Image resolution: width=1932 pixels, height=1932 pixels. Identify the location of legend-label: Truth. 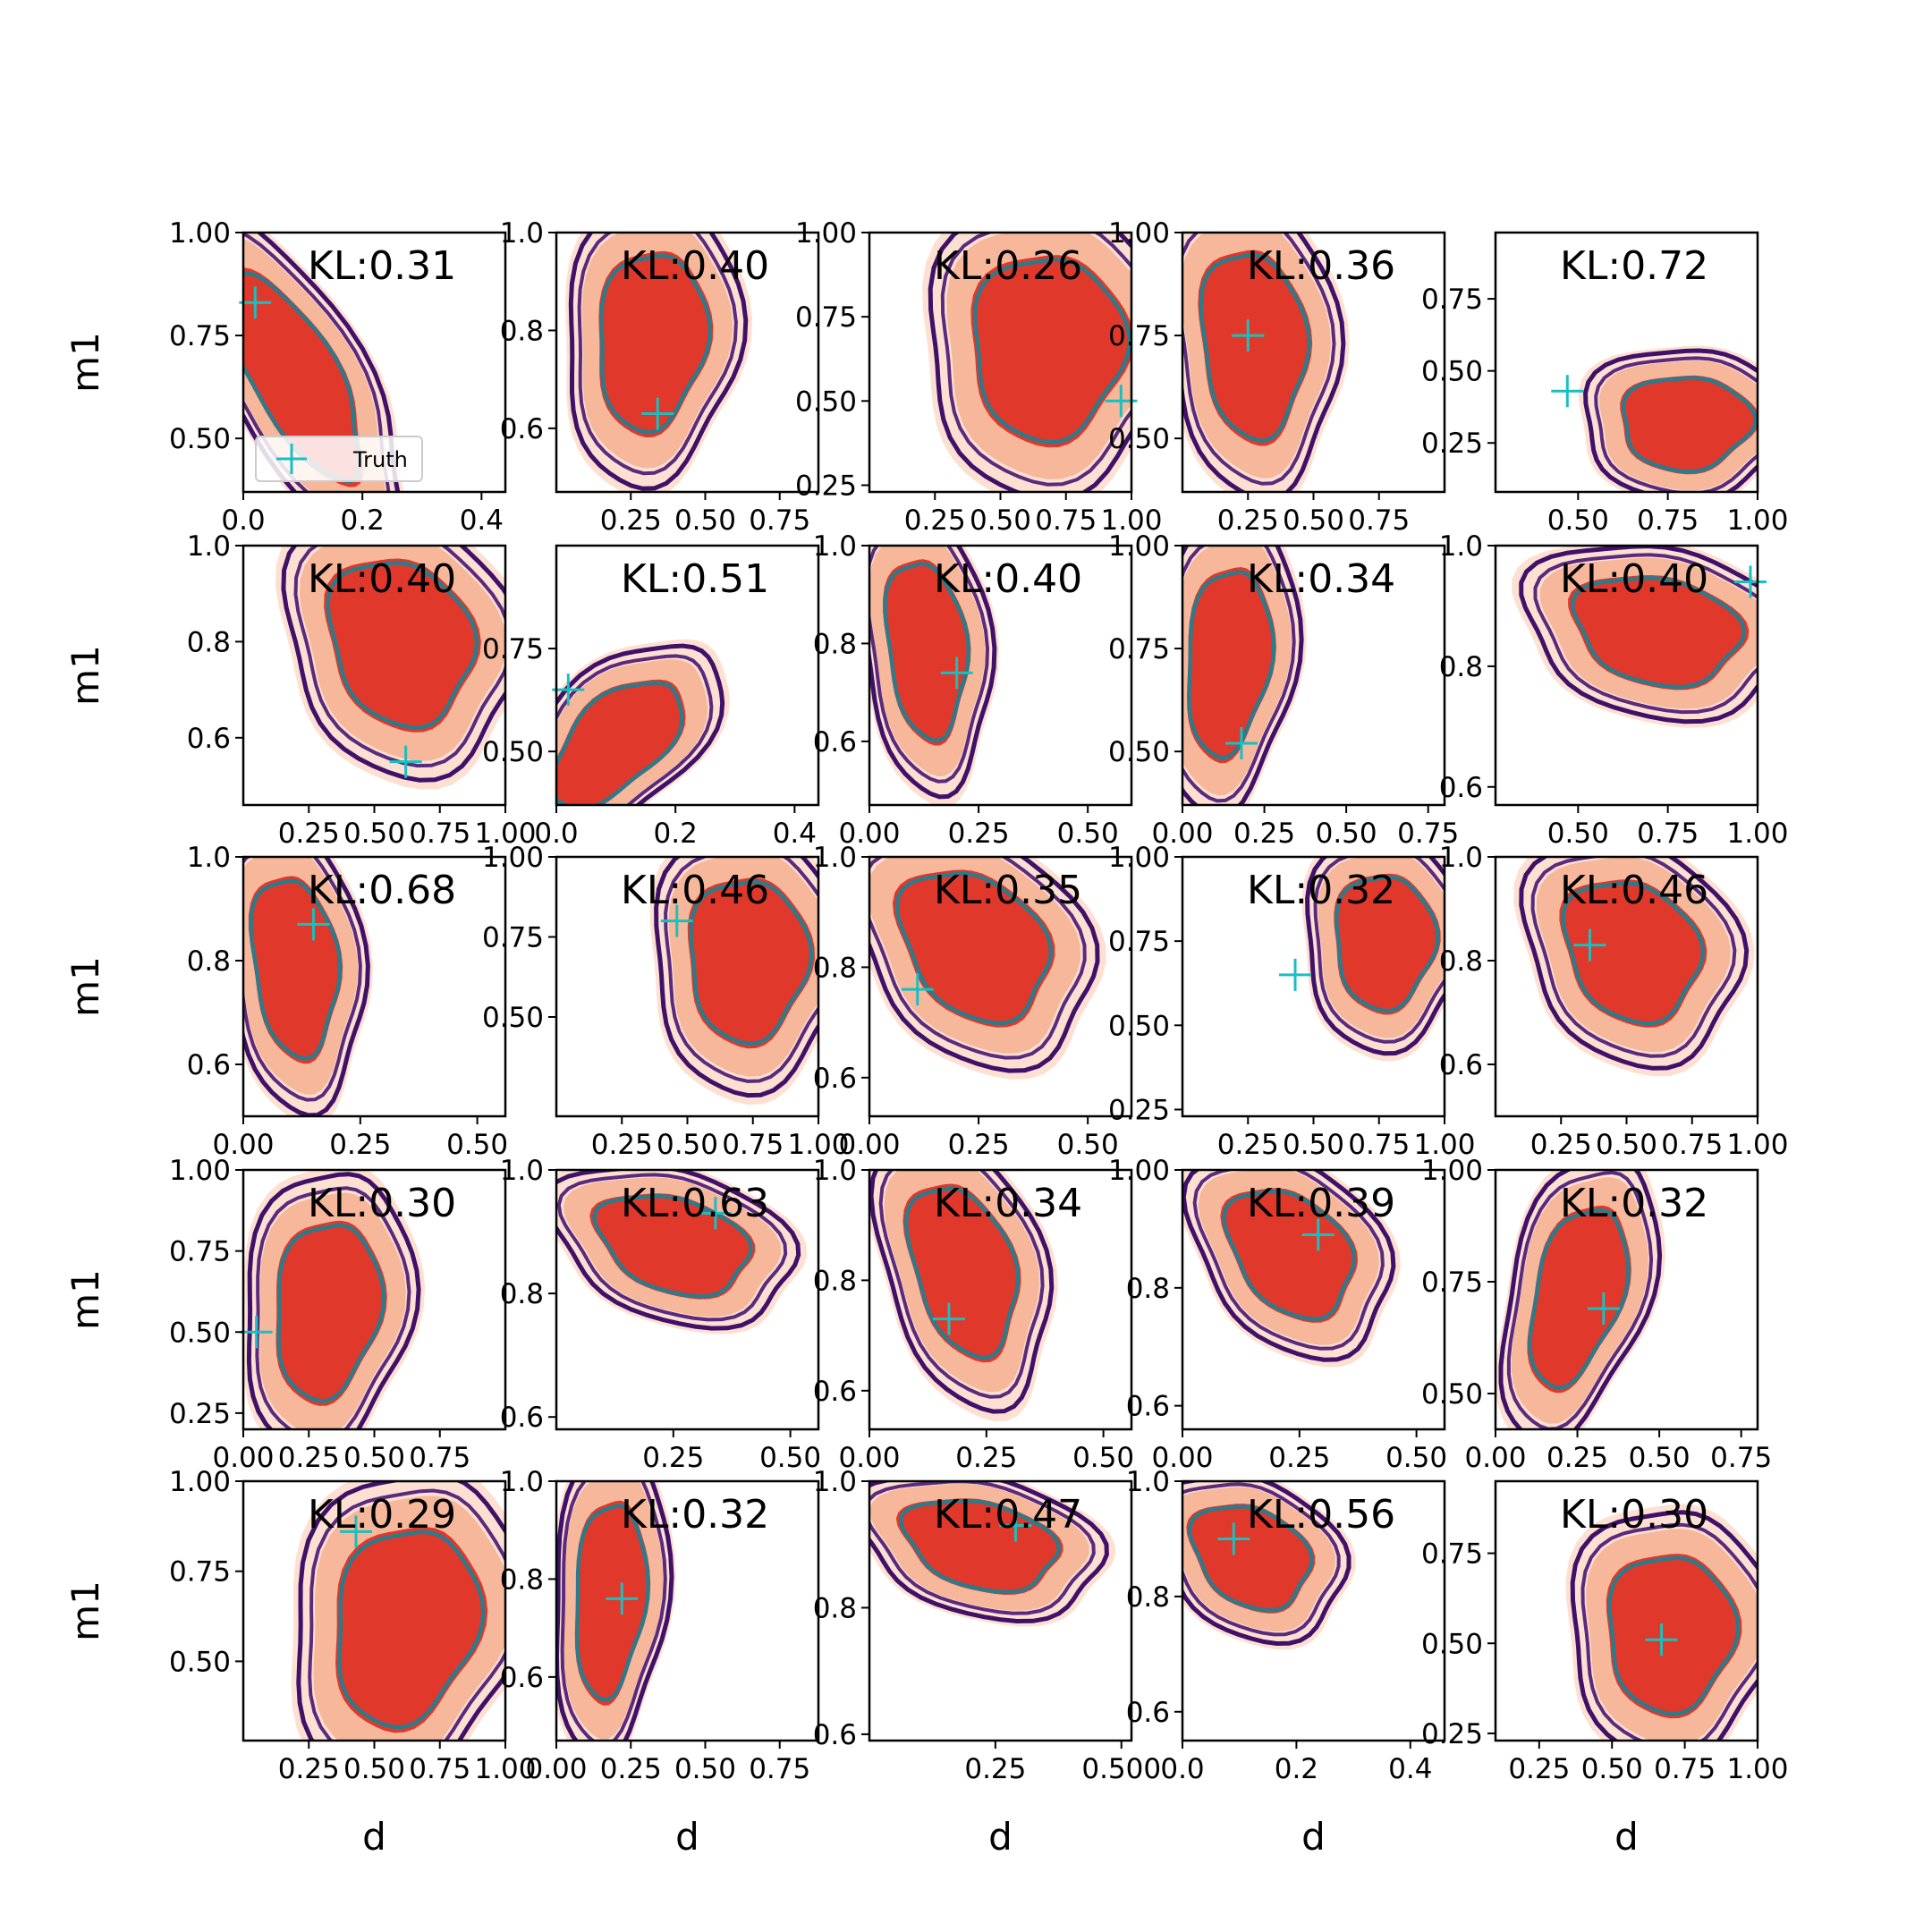
(380, 459).